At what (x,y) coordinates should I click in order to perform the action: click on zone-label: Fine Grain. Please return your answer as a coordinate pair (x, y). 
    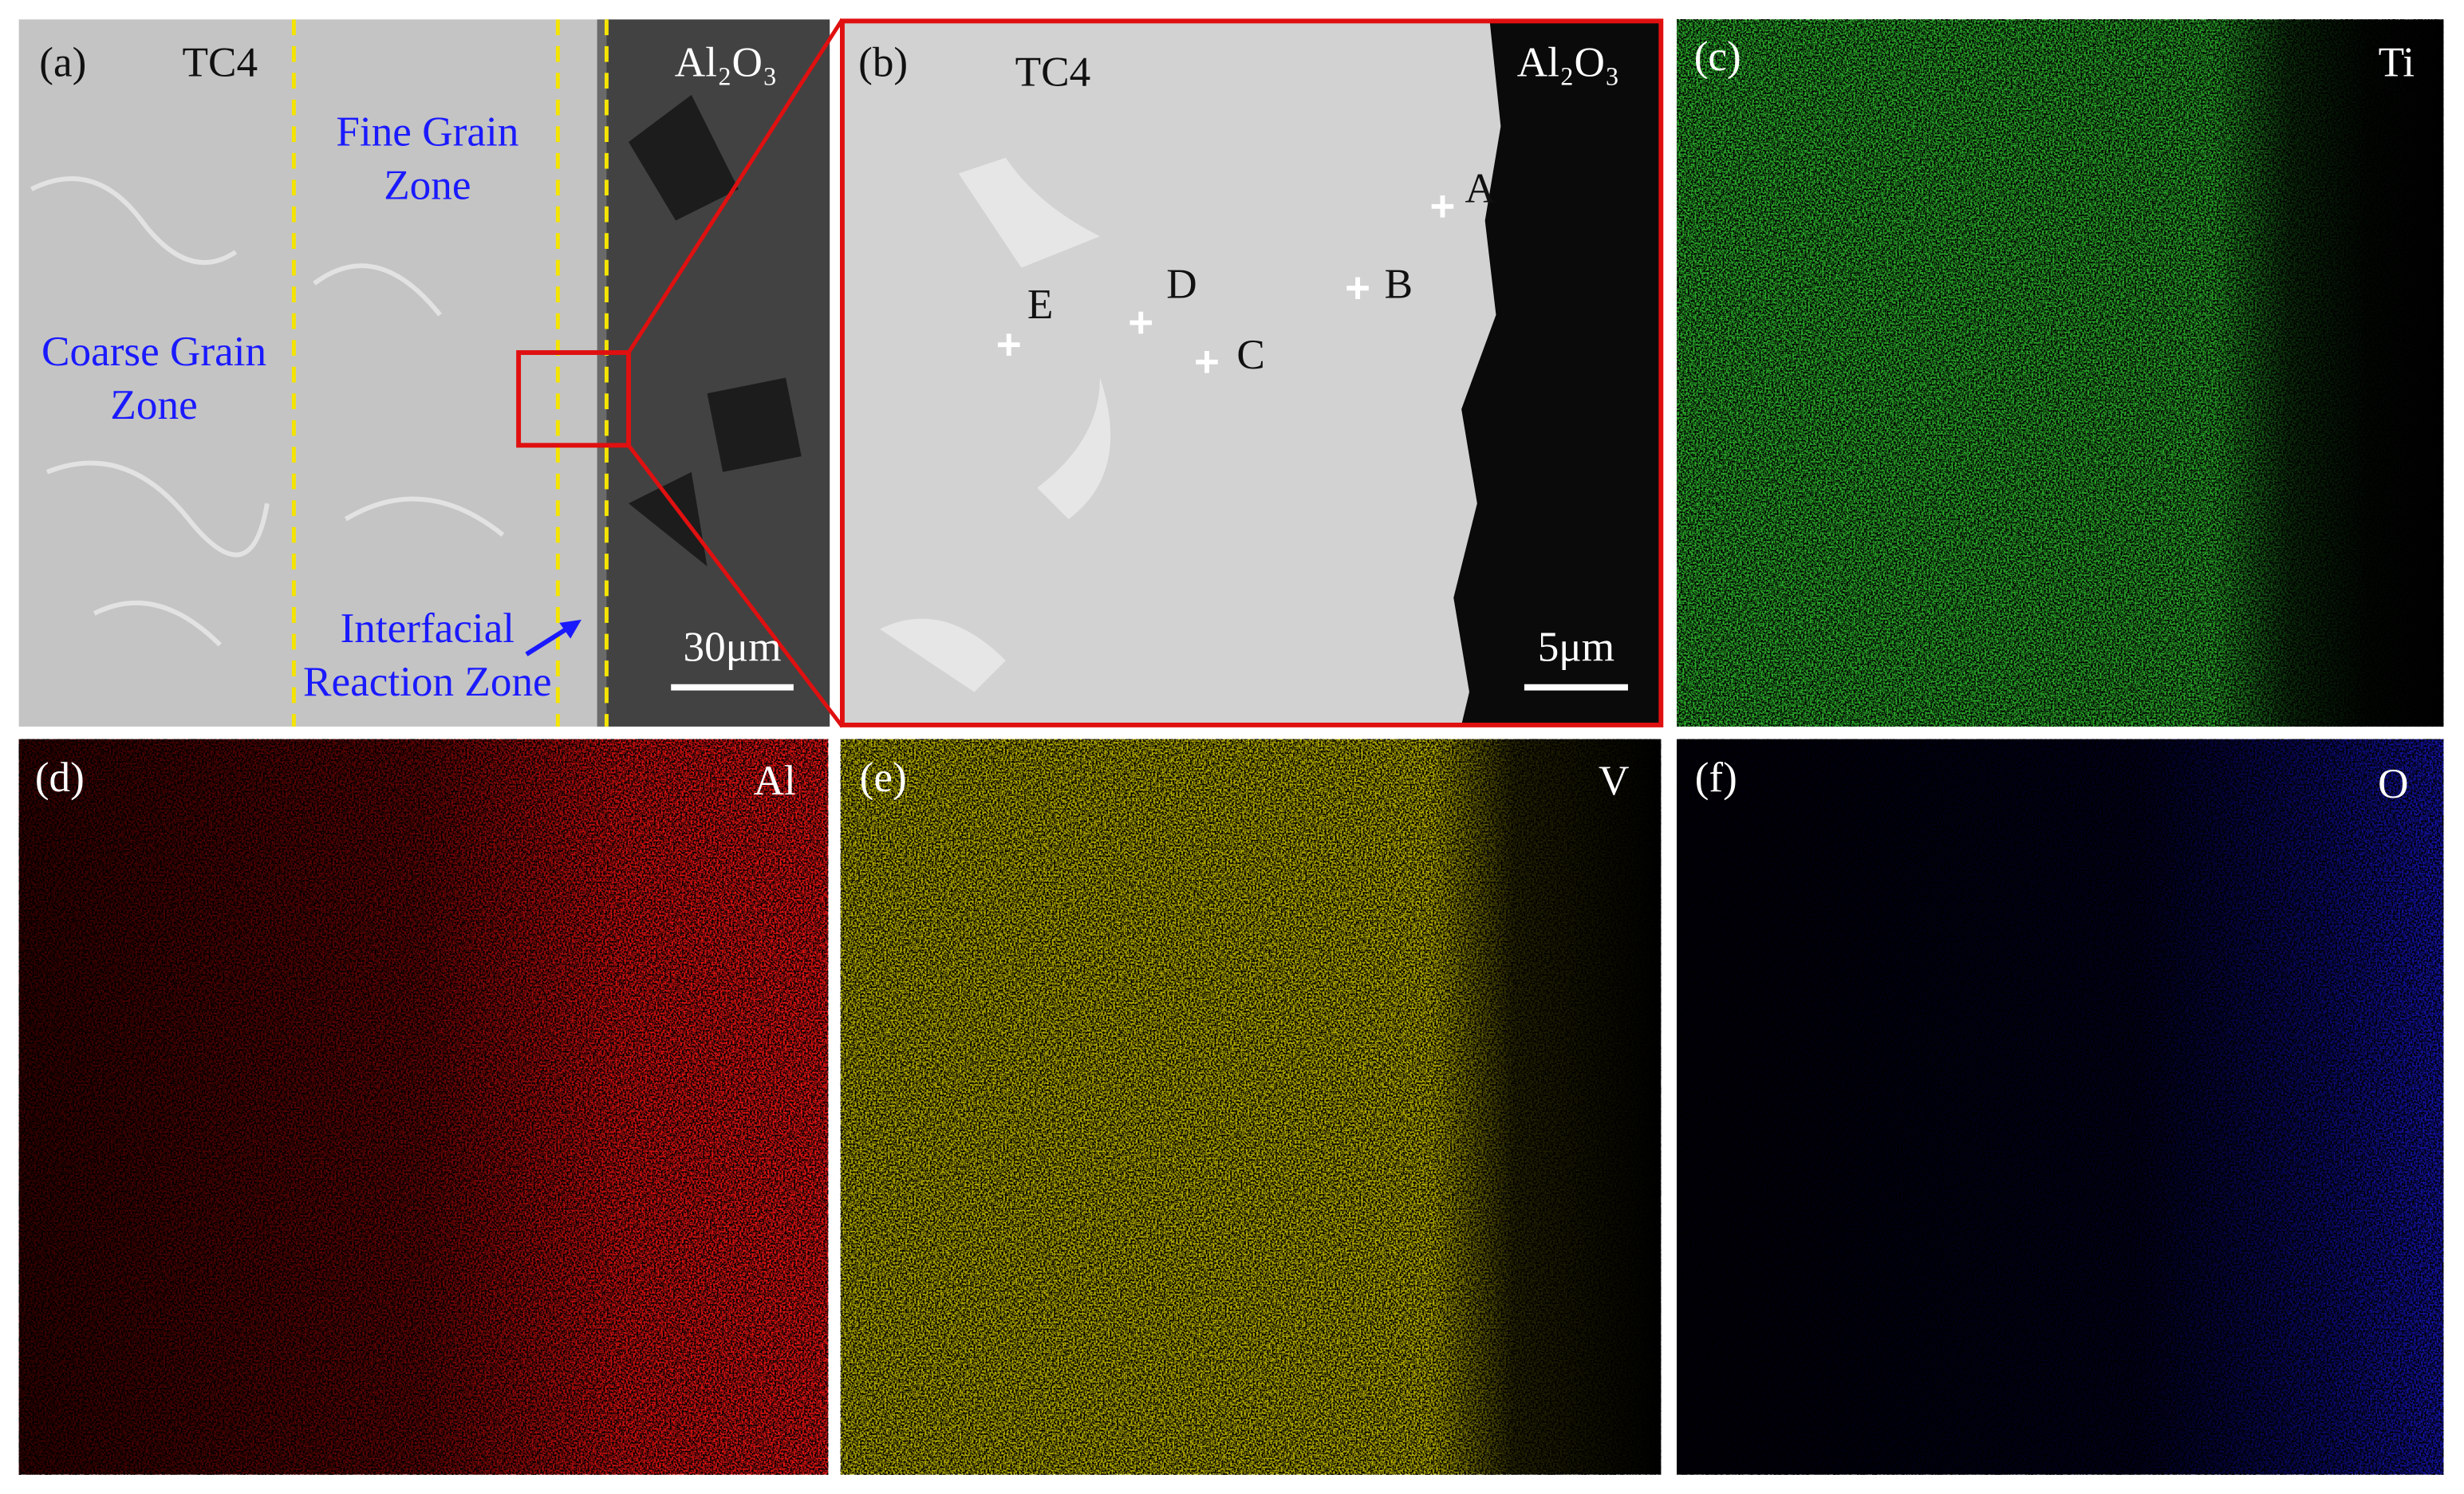
    Looking at the image, I should click on (427, 131).